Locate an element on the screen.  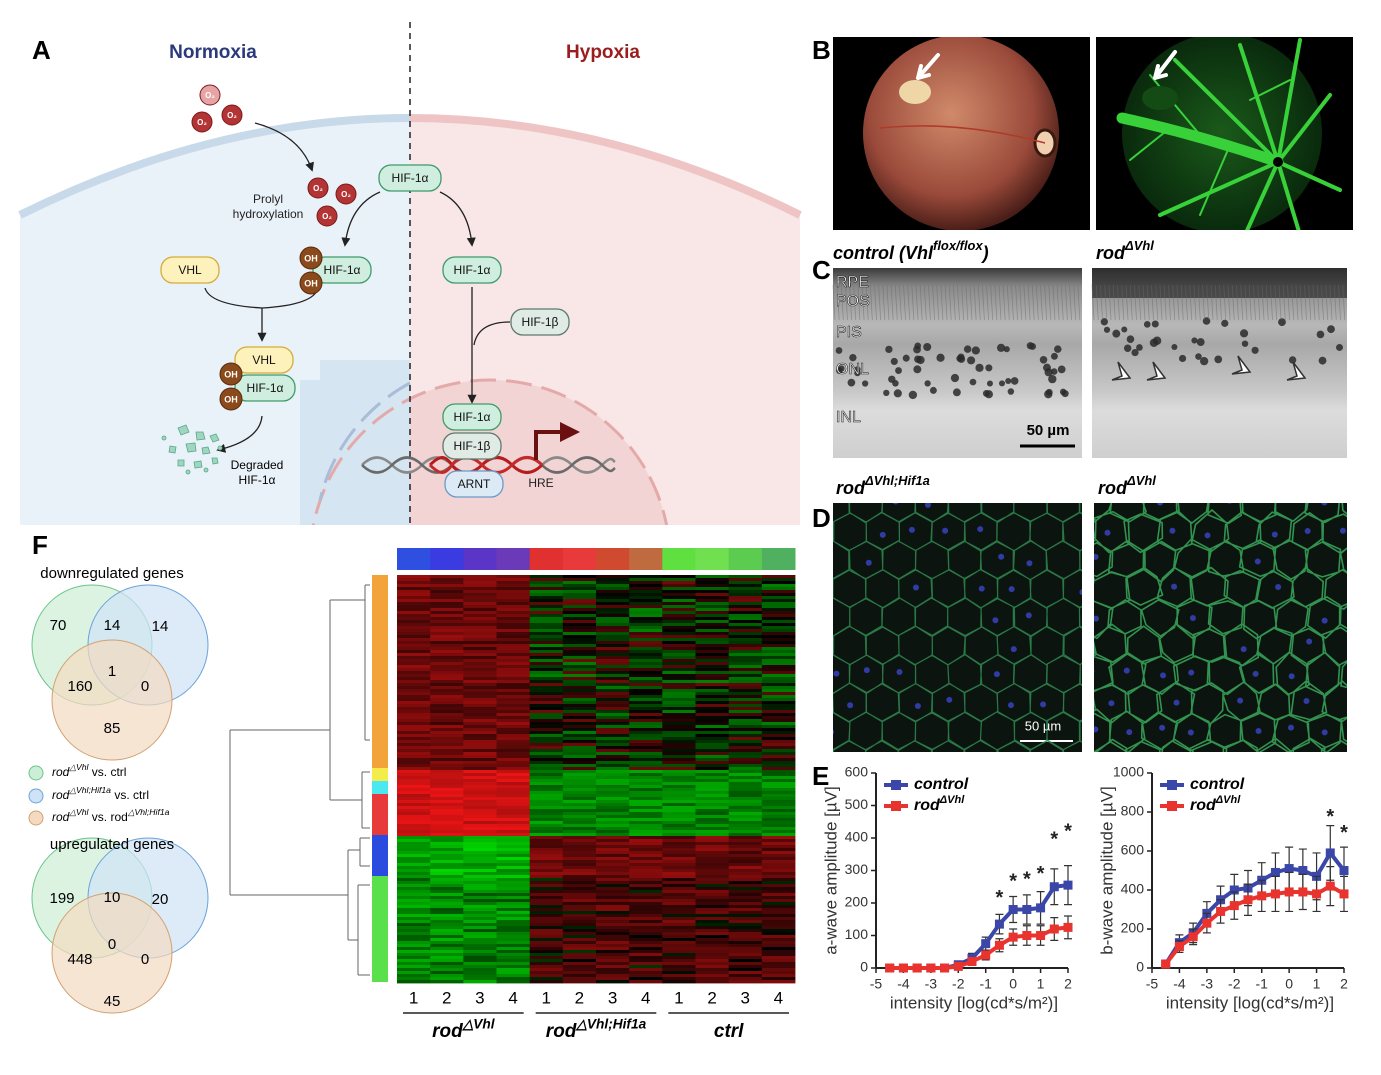
text-part: △Vhl is located at coordinates (479, 1023).